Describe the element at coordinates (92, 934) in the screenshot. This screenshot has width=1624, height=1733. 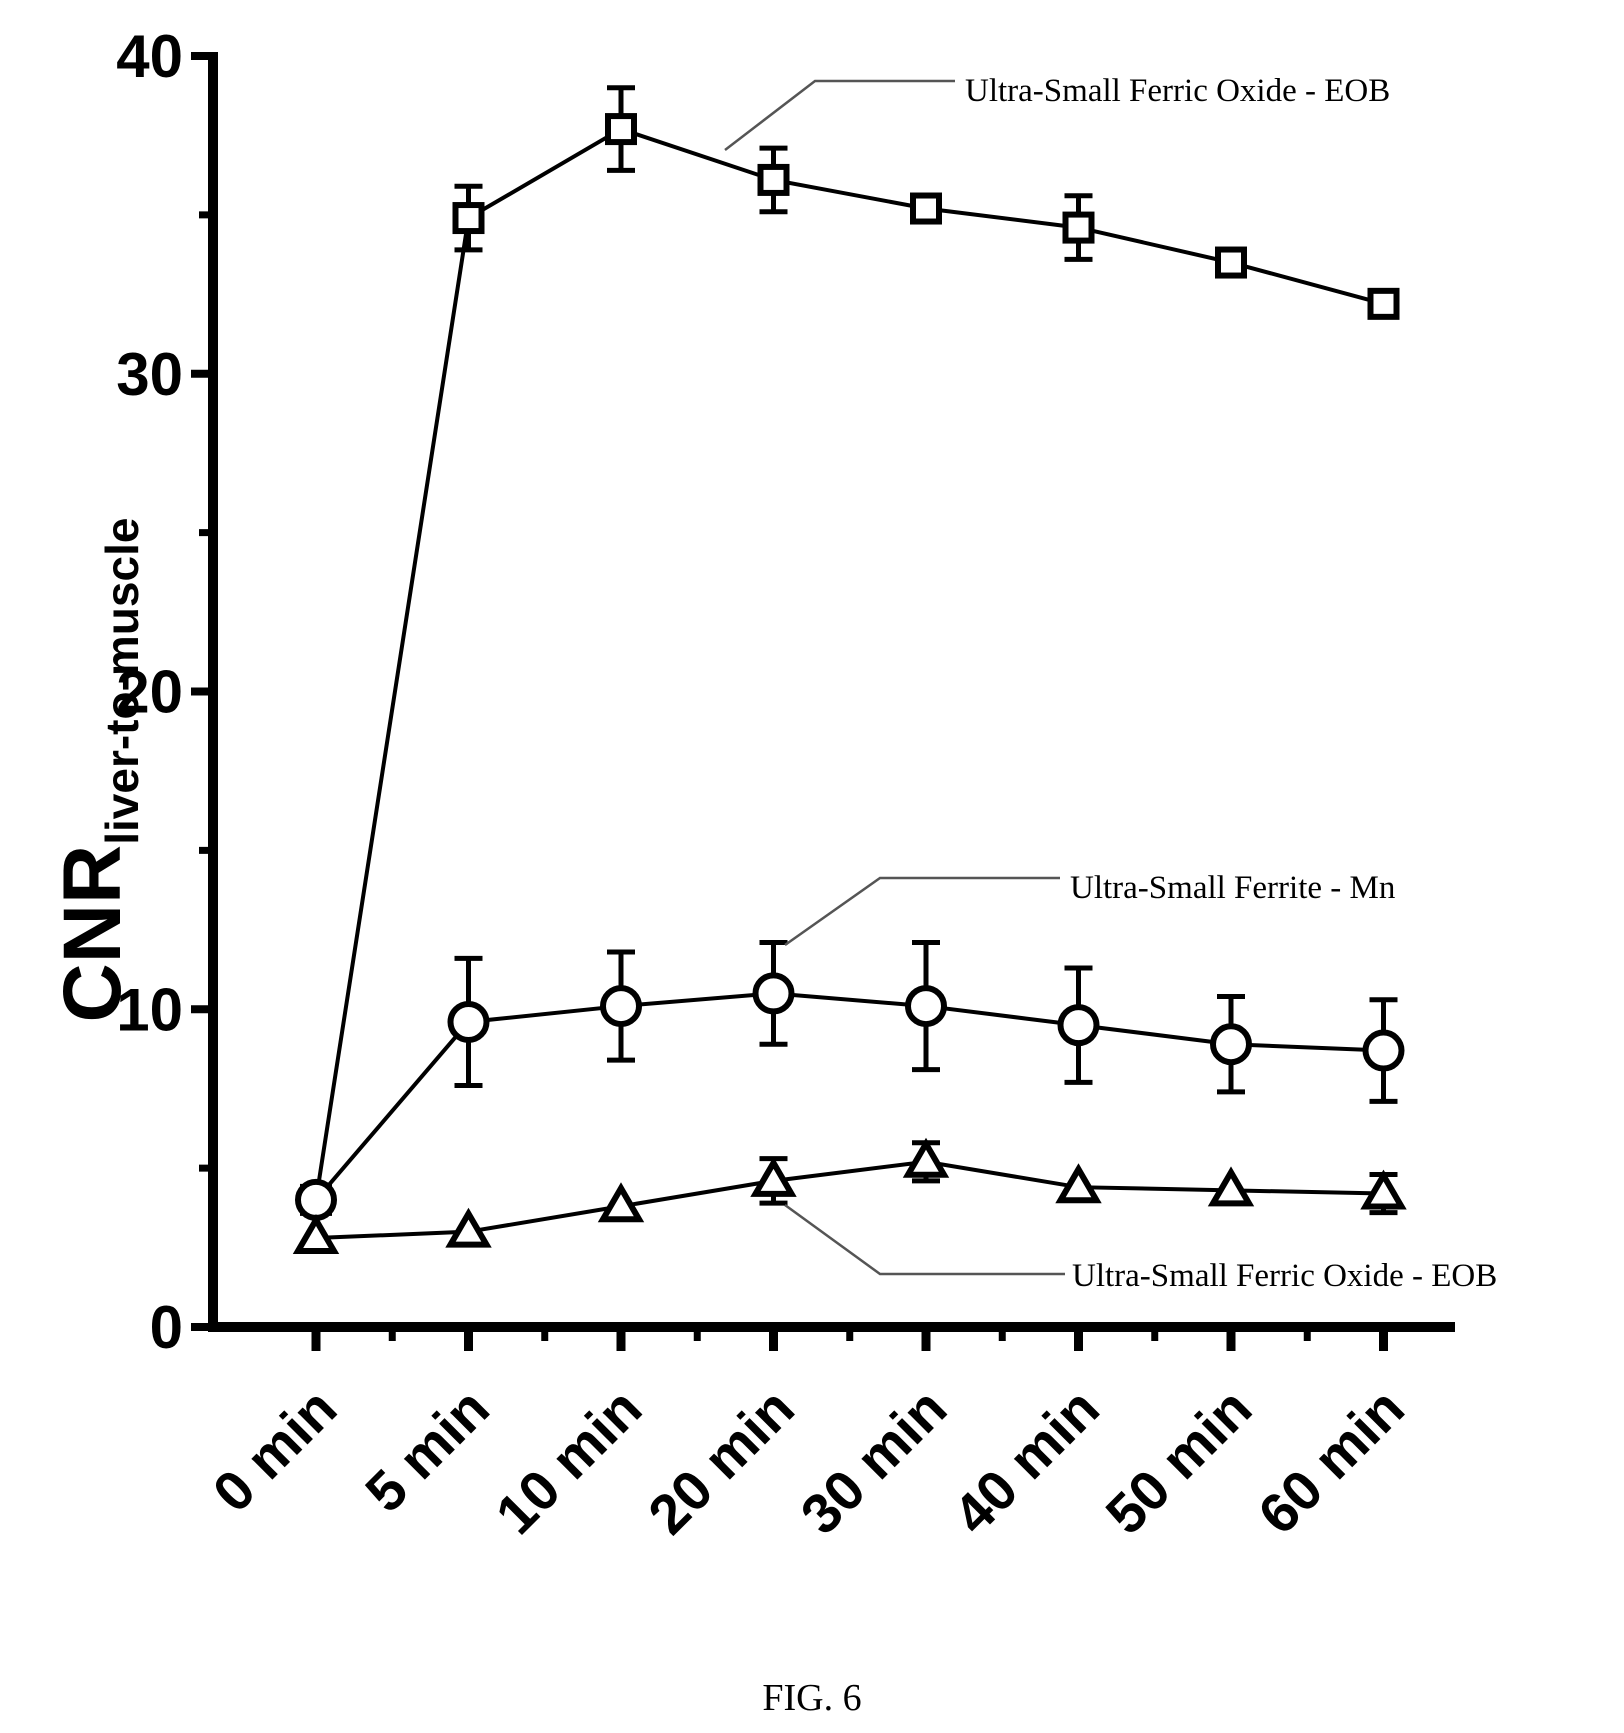
I see `ylabel-main: CNR` at that location.